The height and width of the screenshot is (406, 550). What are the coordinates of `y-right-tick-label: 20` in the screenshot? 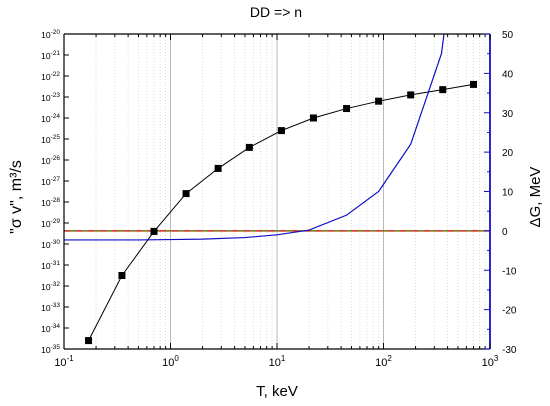 It's located at (508, 153).